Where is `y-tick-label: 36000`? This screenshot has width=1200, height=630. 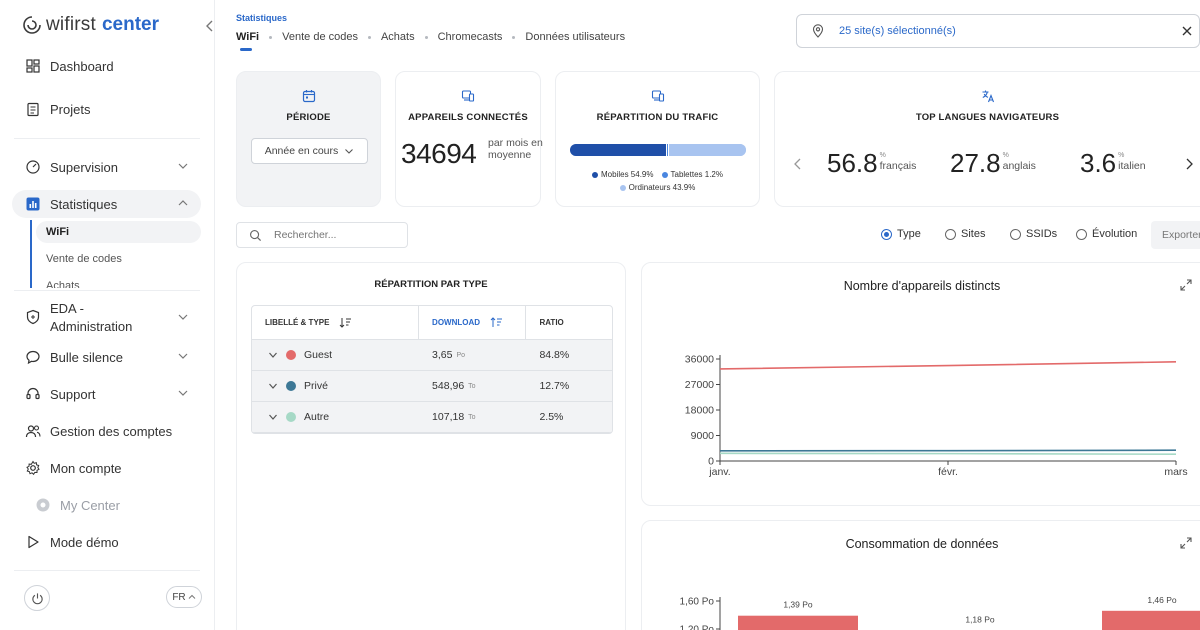
y-tick-label: 36000 is located at coordinates (699, 360).